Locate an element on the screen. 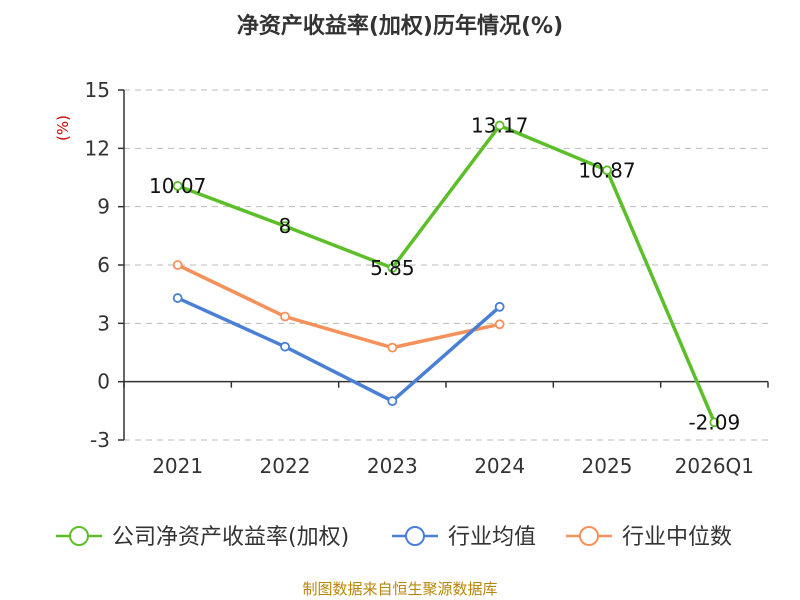  data-label: 8 is located at coordinates (285, 226).